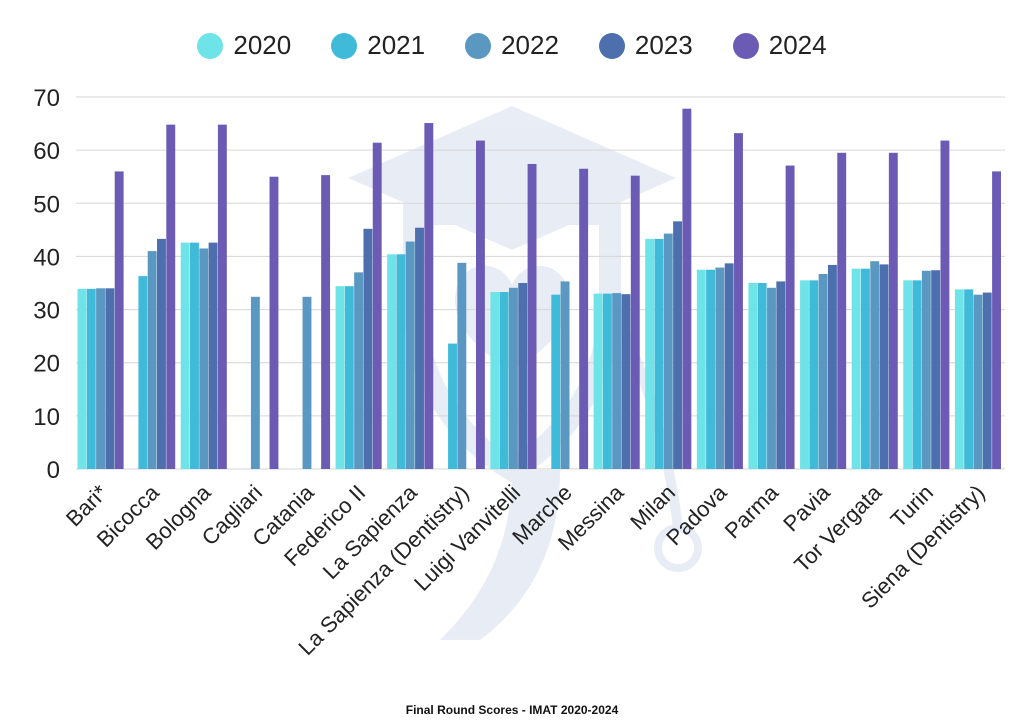 The image size is (1024, 724). I want to click on legend-item: 2021, so click(378, 45).